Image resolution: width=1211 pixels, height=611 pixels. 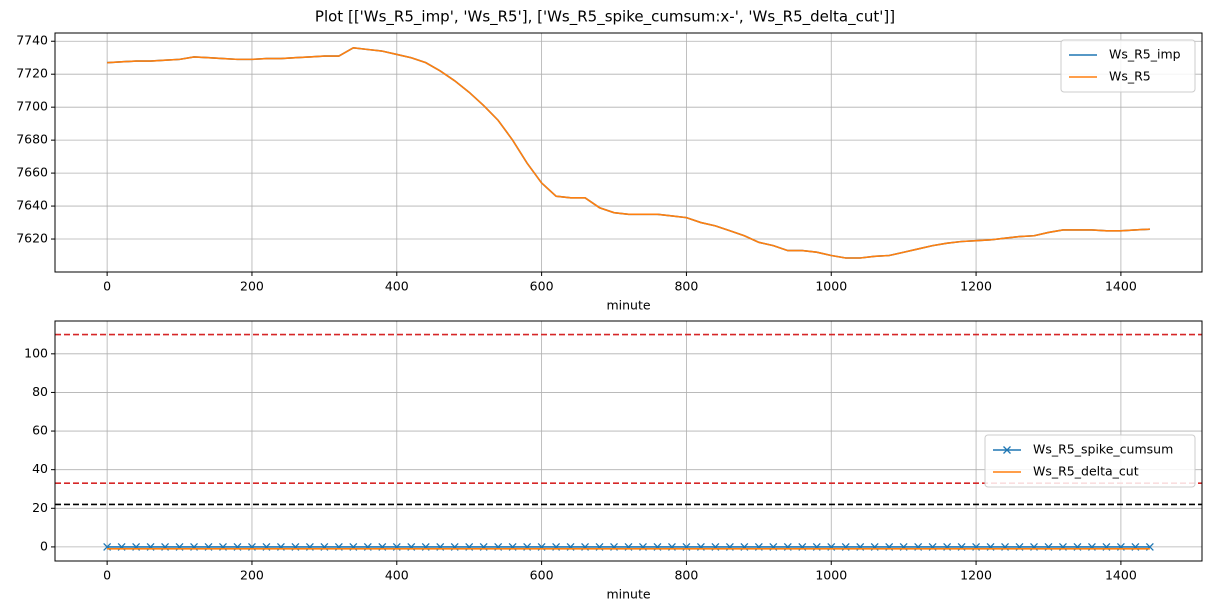 What do you see at coordinates (32, 205) in the screenshot?
I see `y-tick-label: 7640` at bounding box center [32, 205].